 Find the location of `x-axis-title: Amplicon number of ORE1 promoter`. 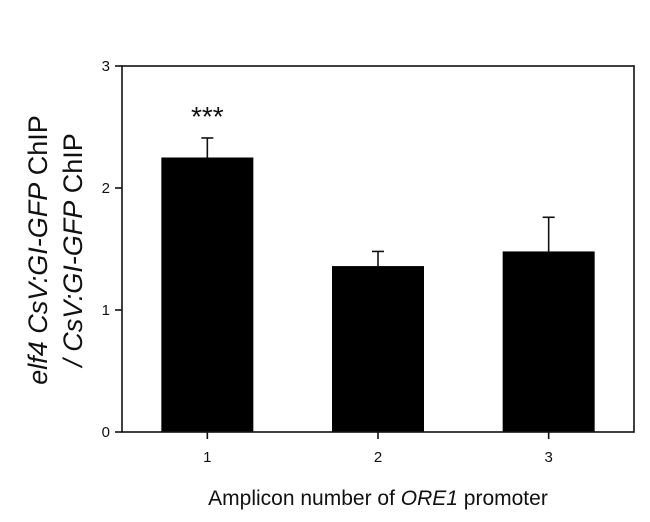

x-axis-title: Amplicon number of ORE1 promoter is located at coordinates (378, 498).